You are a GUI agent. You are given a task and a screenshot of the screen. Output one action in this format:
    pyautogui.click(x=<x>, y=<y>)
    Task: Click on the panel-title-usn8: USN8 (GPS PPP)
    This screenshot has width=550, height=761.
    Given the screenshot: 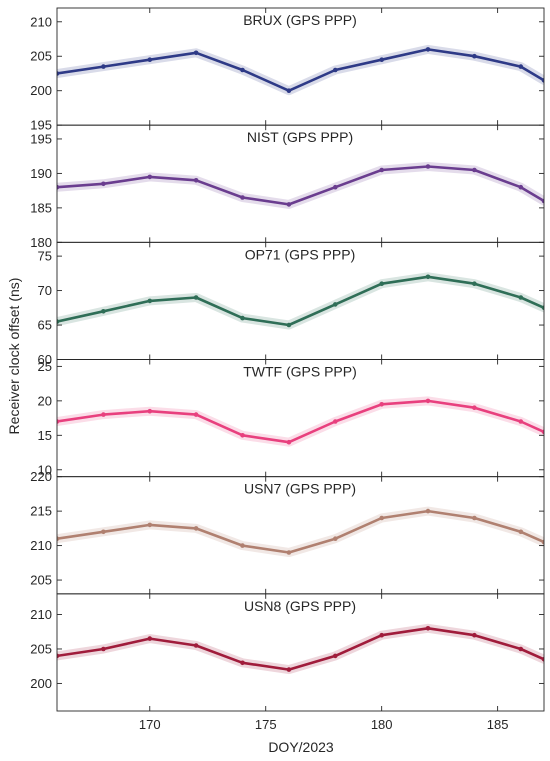 What is the action you would take?
    pyautogui.click(x=300, y=606)
    